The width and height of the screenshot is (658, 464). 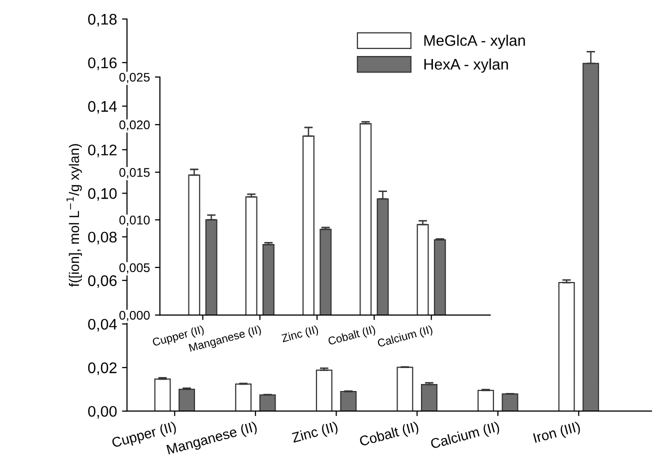 I want to click on y-tick-label: 0,04, so click(x=102, y=325).